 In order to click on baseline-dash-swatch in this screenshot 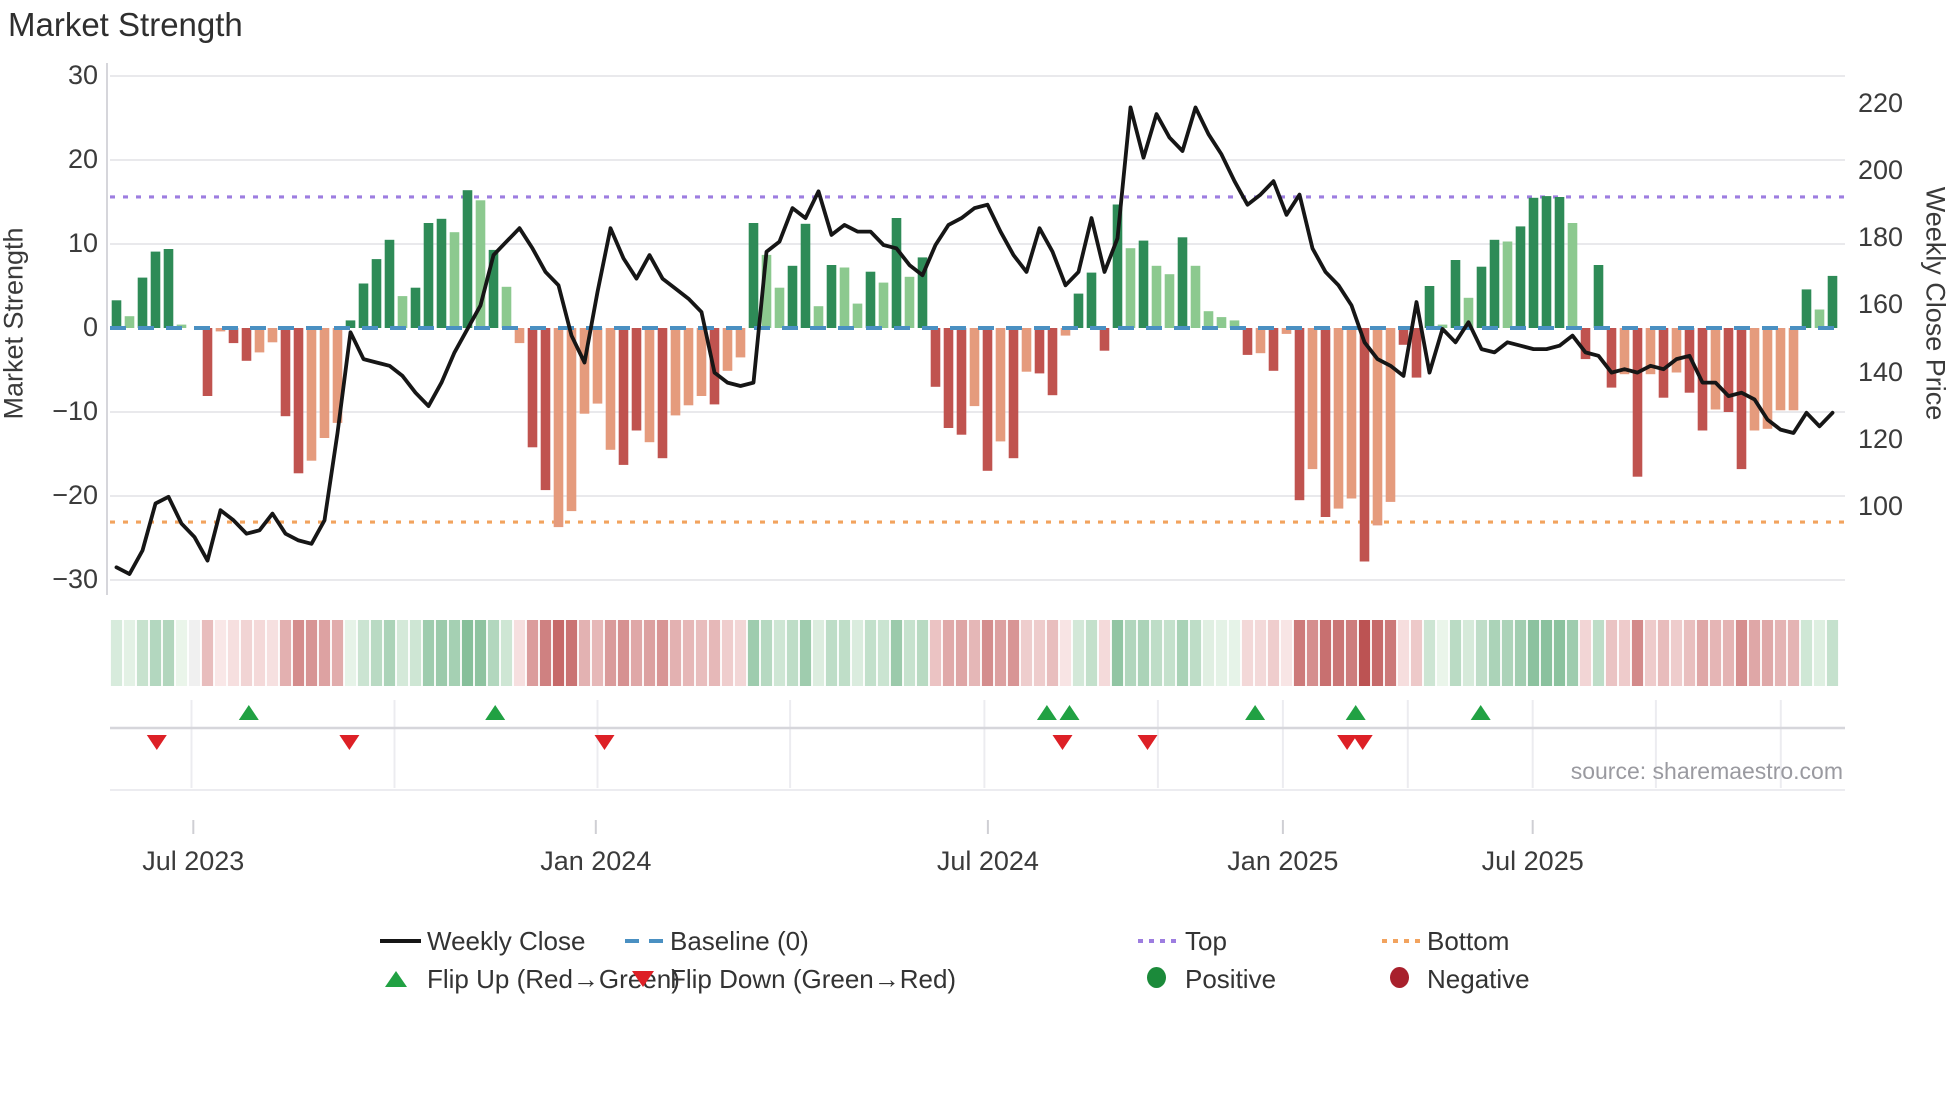, I will do `click(644, 941)`.